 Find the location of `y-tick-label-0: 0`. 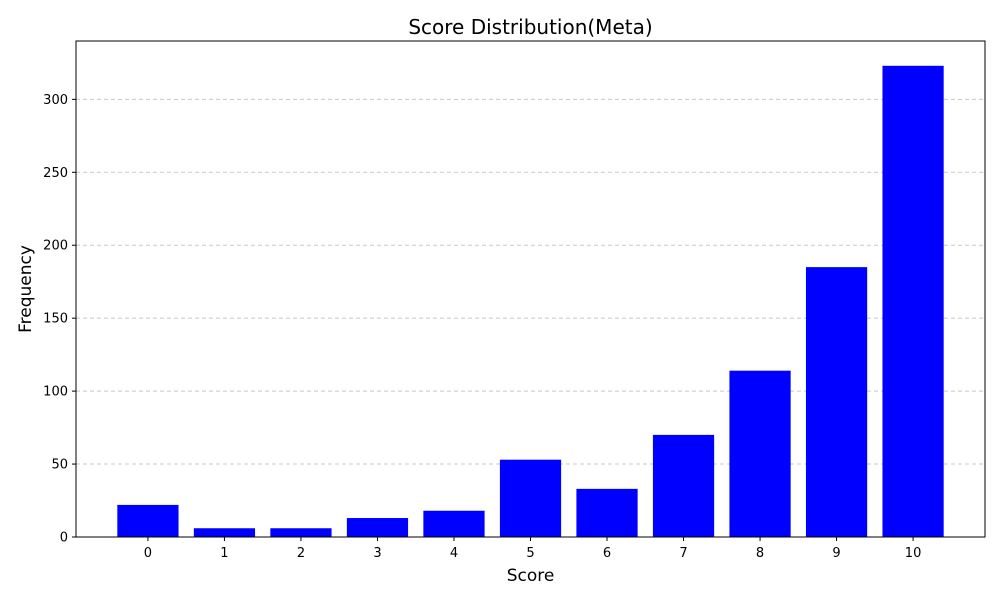

y-tick-label-0: 0 is located at coordinates (64, 538).